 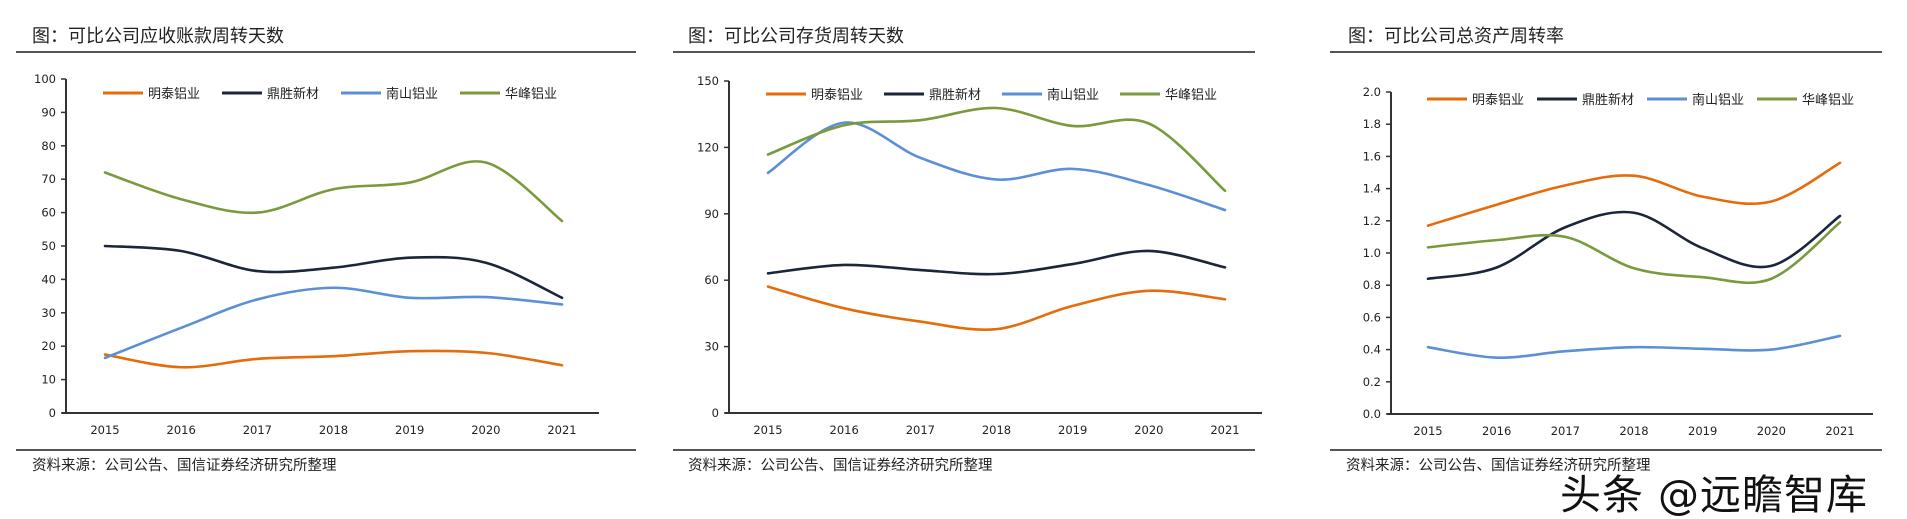 What do you see at coordinates (1372, 189) in the screenshot?
I see `chart-3-y-tick-label: 1.4` at bounding box center [1372, 189].